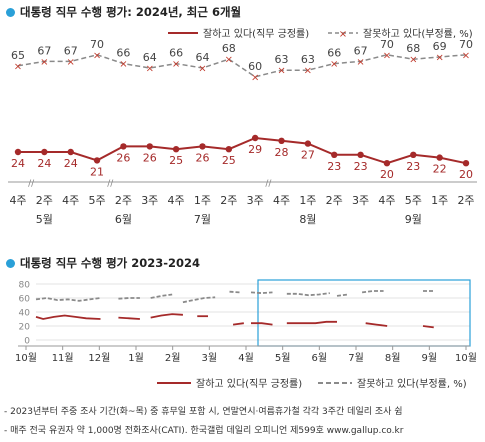 Image resolution: width=485 pixels, height=442 pixels. I want to click on month-label: 8월, so click(307, 219).